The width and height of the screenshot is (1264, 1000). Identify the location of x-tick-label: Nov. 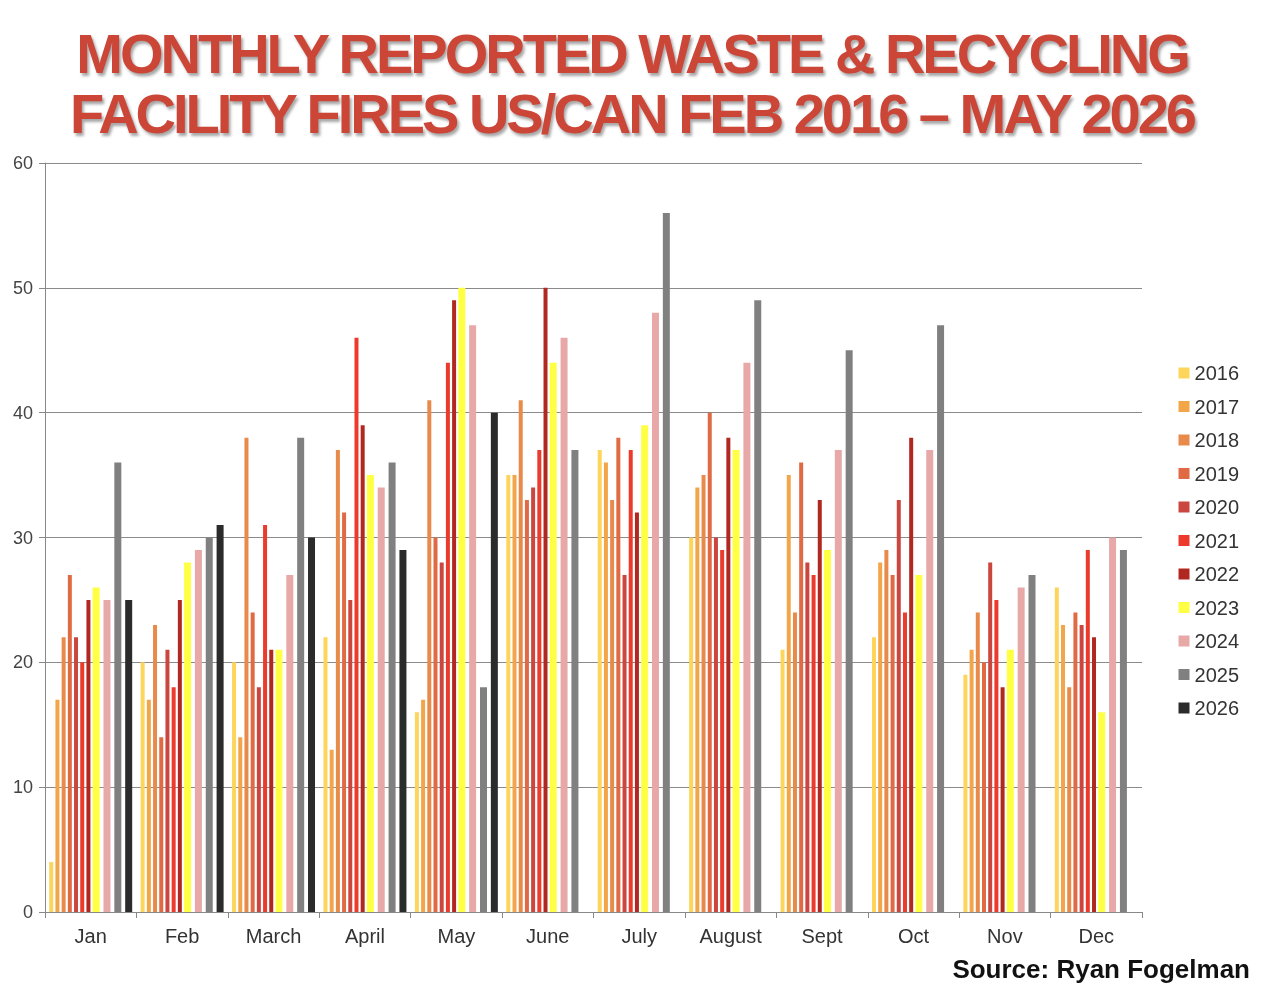
(1005, 936).